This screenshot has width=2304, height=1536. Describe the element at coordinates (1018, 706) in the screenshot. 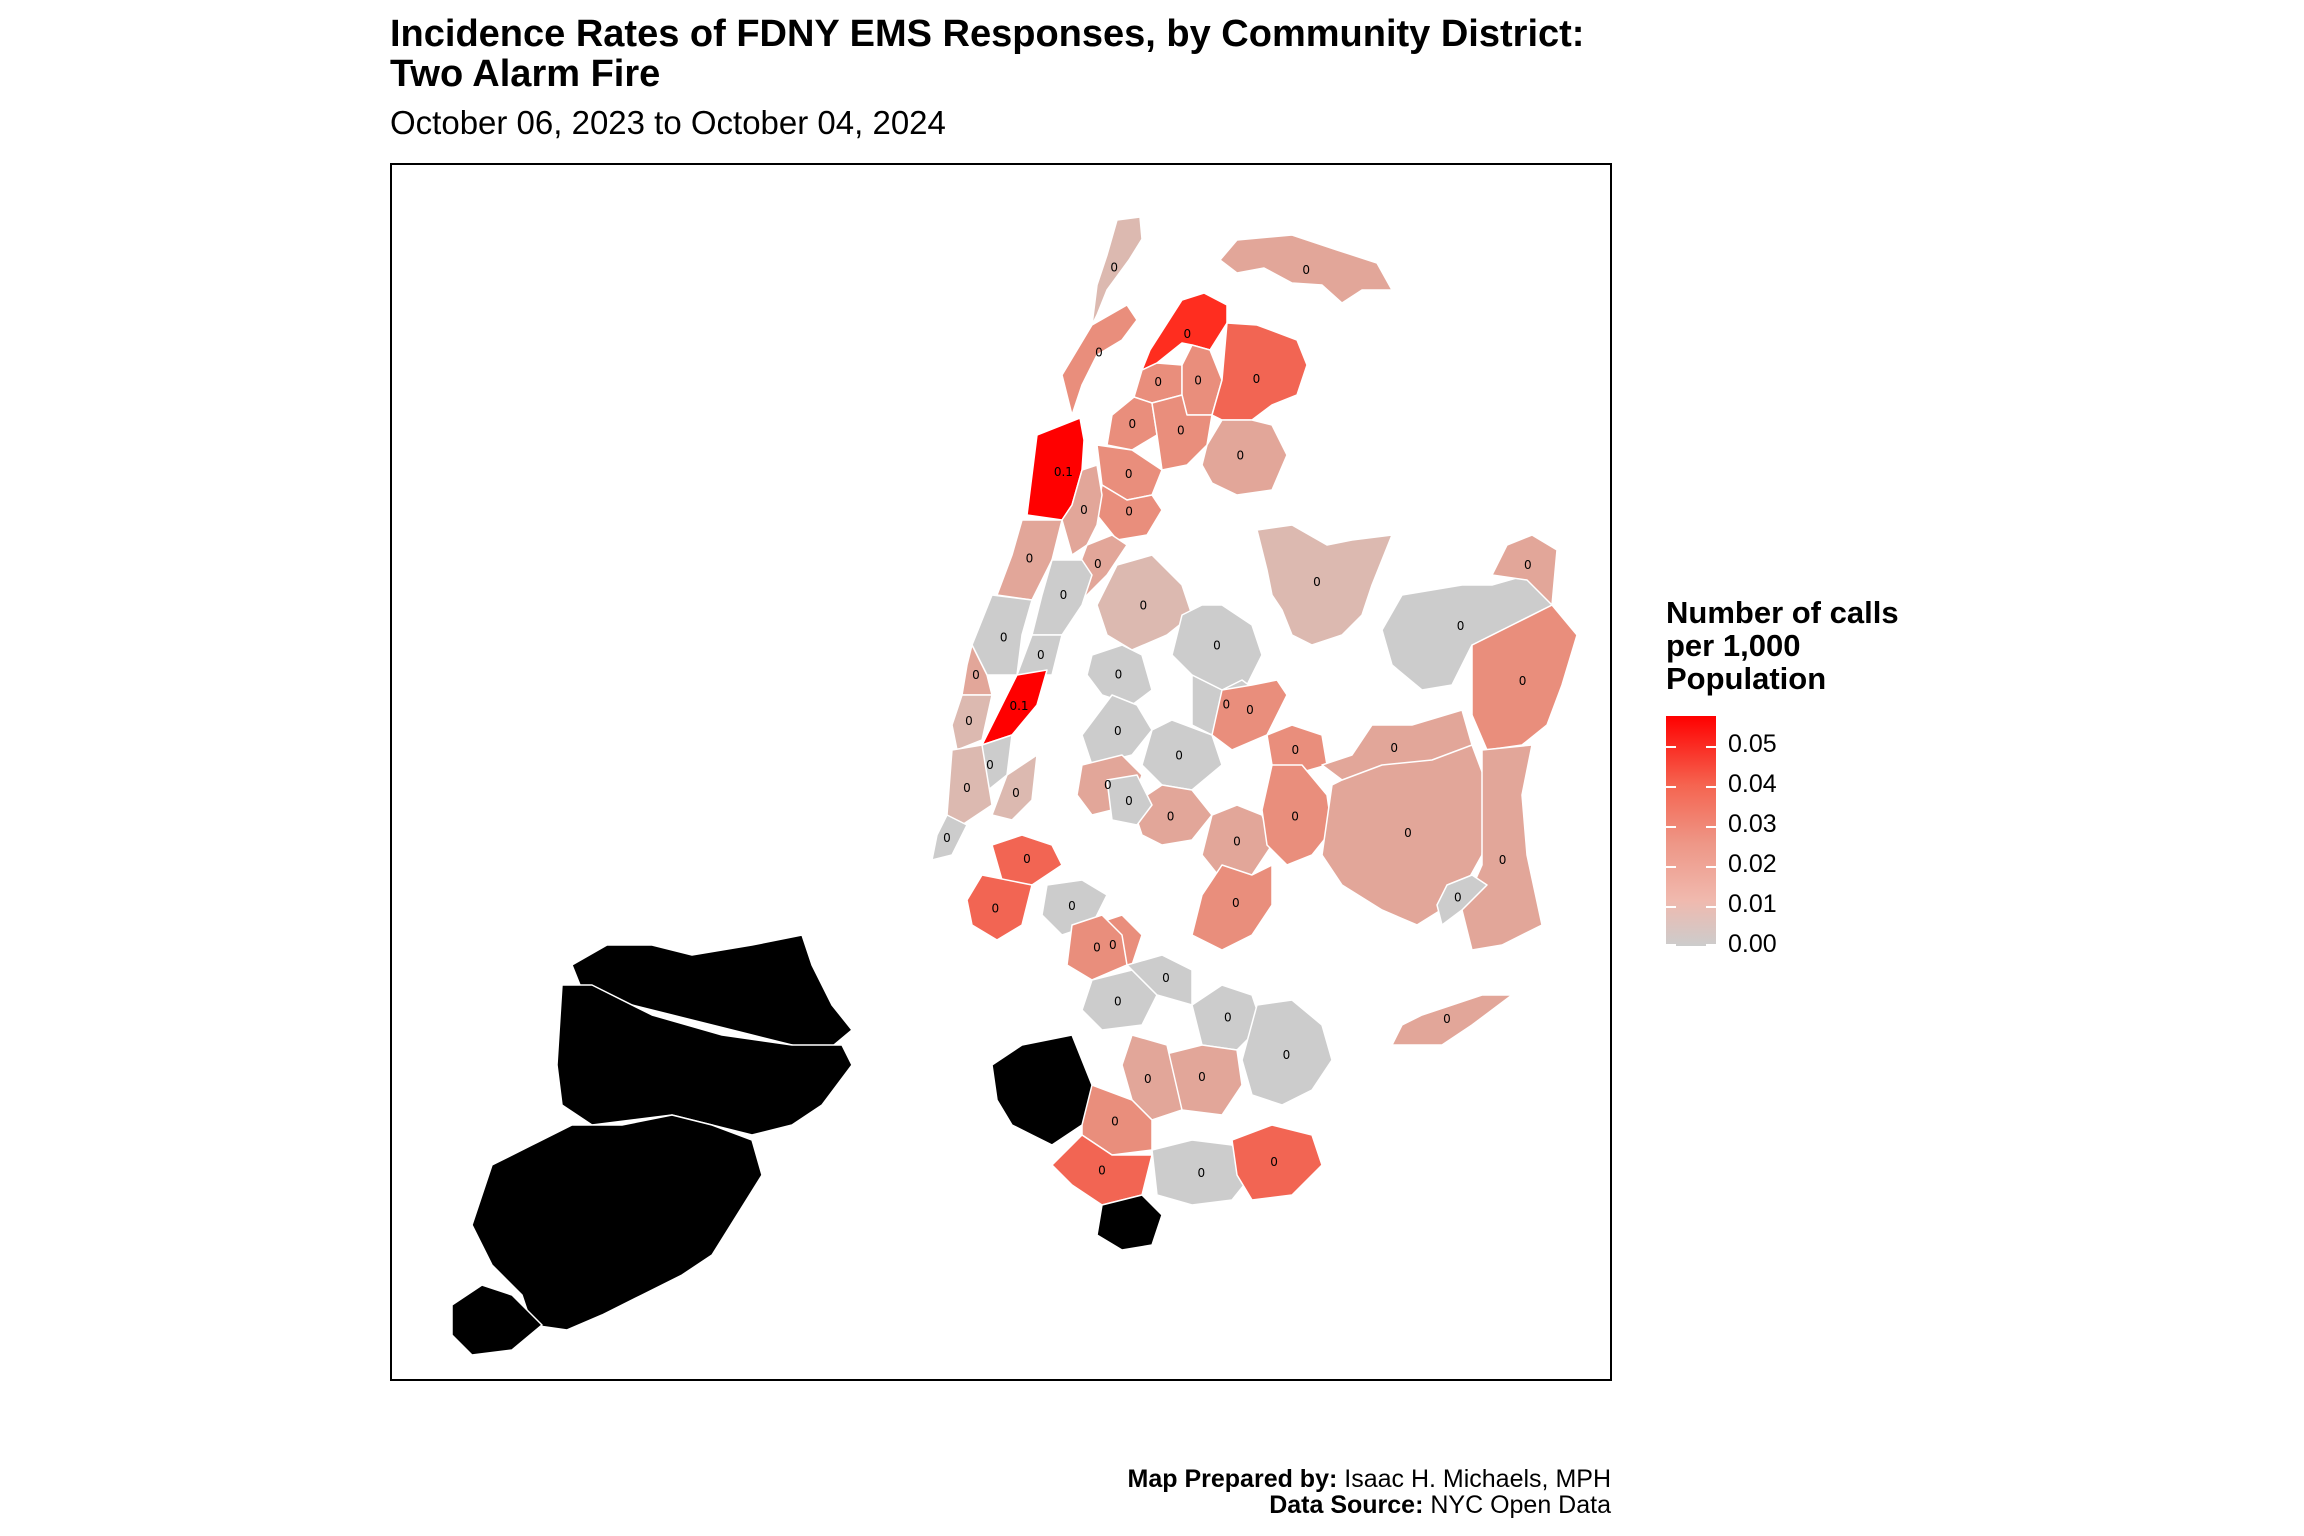

I see `district-rate-label: 0.1` at that location.